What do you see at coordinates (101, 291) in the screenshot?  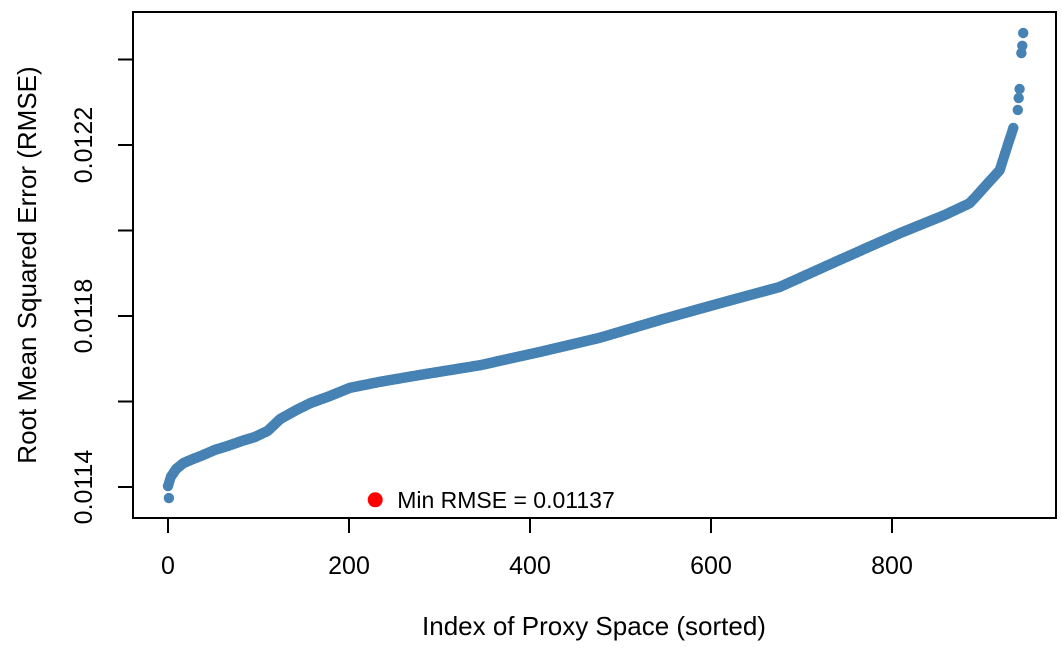 I see `y-axis: 0.0114 0.0118 0.0122` at bounding box center [101, 291].